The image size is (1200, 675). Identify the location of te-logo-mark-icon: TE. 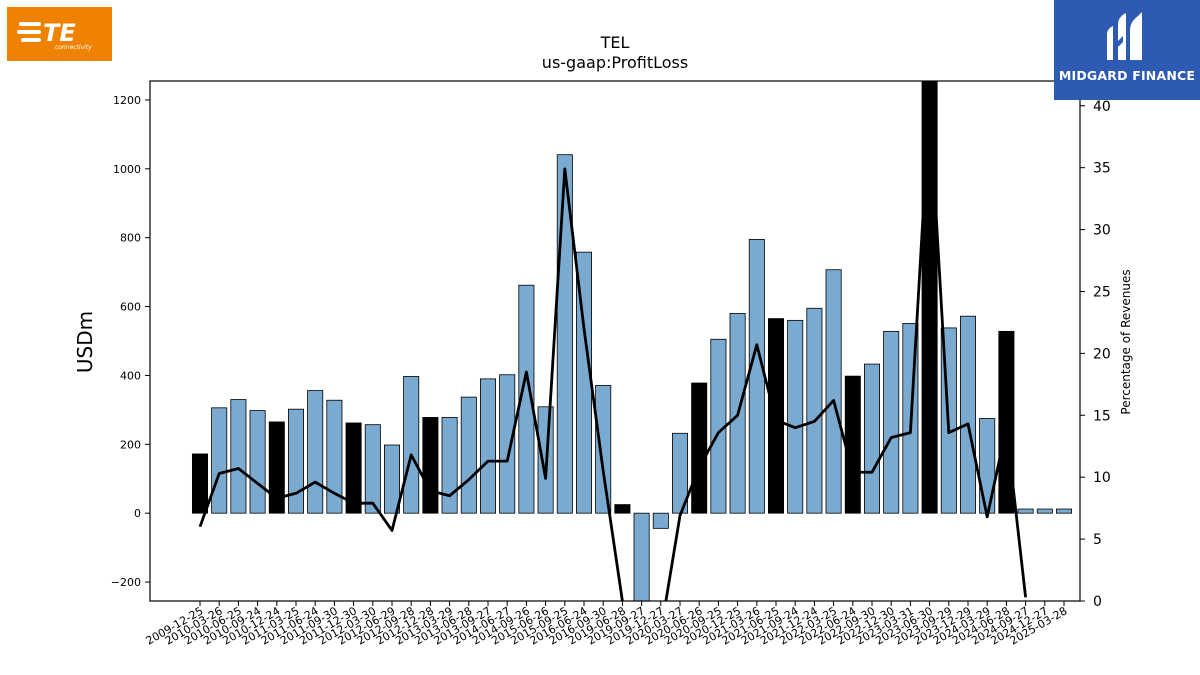
(46, 33).